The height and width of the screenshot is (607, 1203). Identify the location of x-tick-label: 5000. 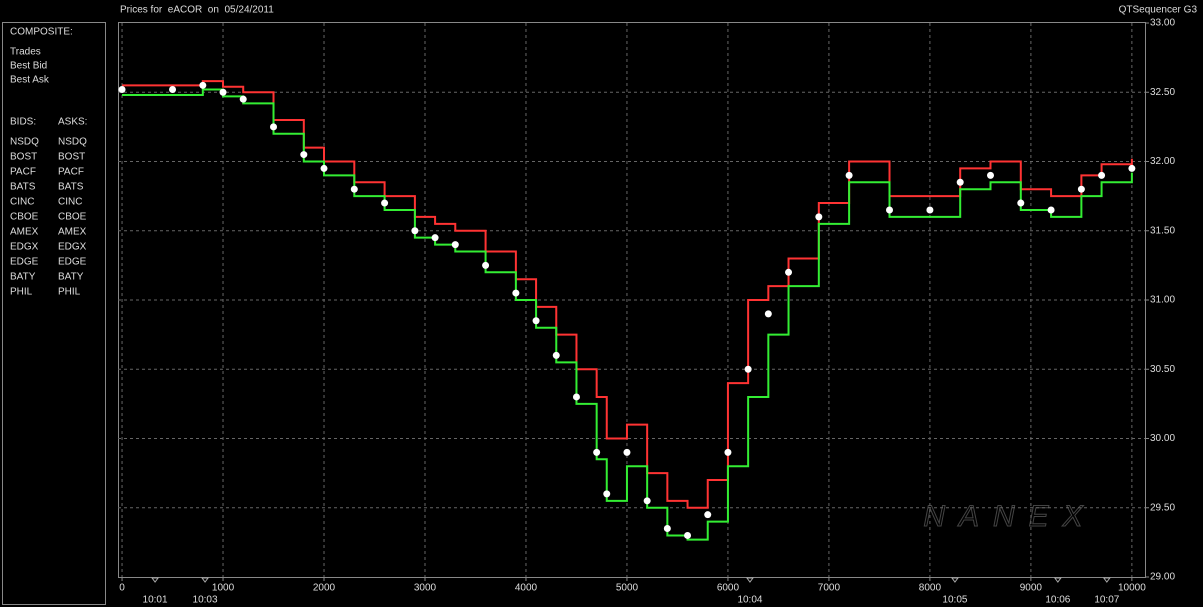
(627, 588).